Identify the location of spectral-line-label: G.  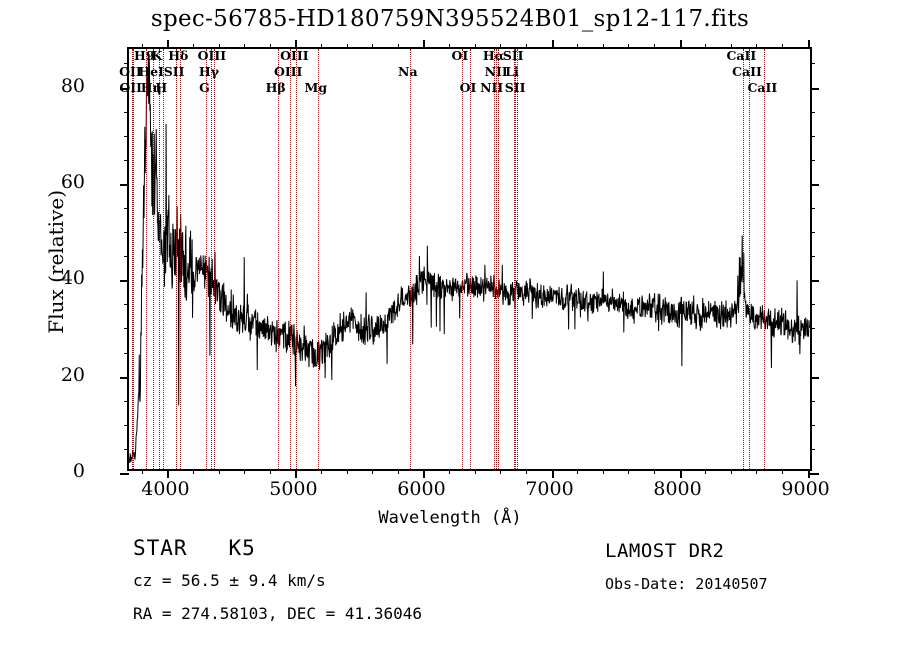
(204, 87).